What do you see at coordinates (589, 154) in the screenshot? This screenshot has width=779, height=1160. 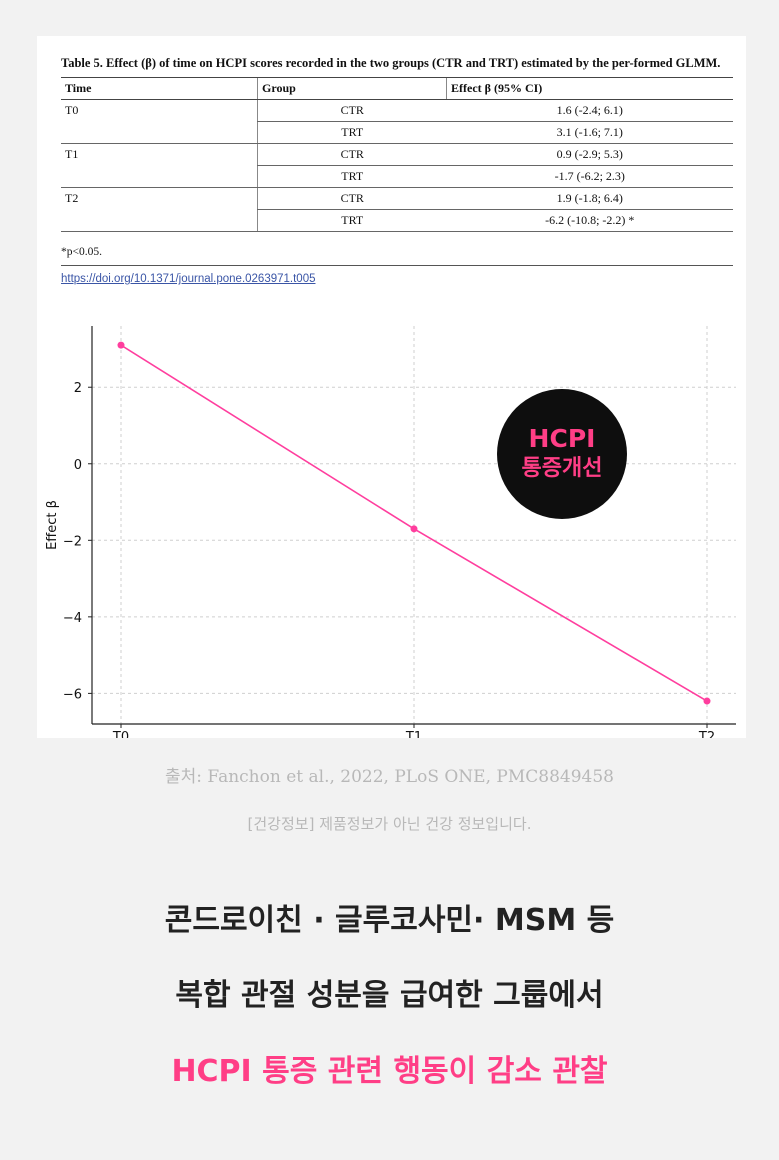 I see `cell-effect: 0.9 (-2.9; 5.3)` at bounding box center [589, 154].